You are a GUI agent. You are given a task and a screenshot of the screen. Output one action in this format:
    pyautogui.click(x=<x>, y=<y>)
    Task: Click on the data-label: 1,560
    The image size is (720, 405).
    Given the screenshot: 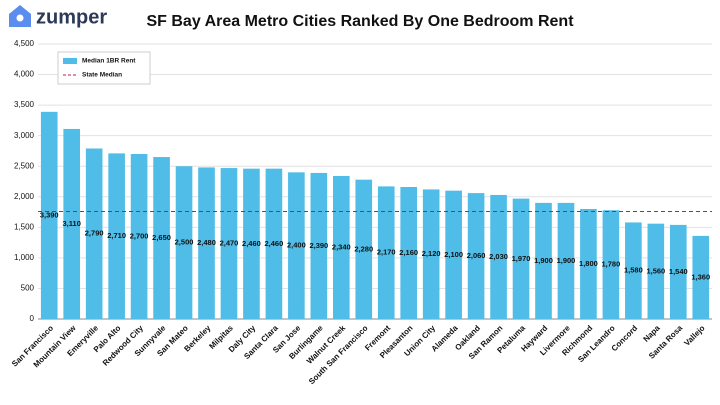 What is the action you would take?
    pyautogui.click(x=655, y=270)
    